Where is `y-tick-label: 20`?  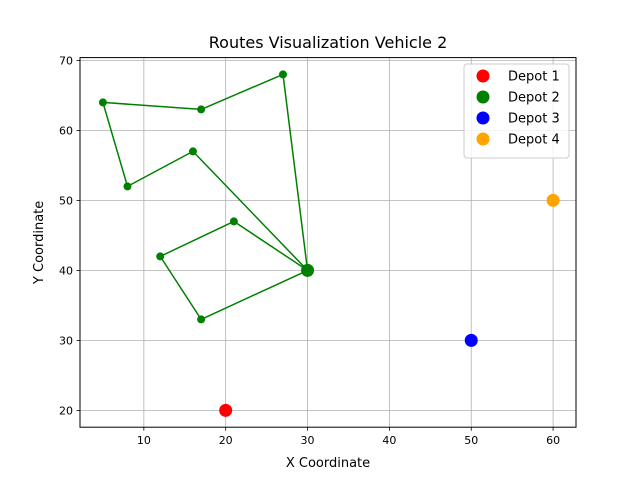 y-tick-label: 20 is located at coordinates (66, 410).